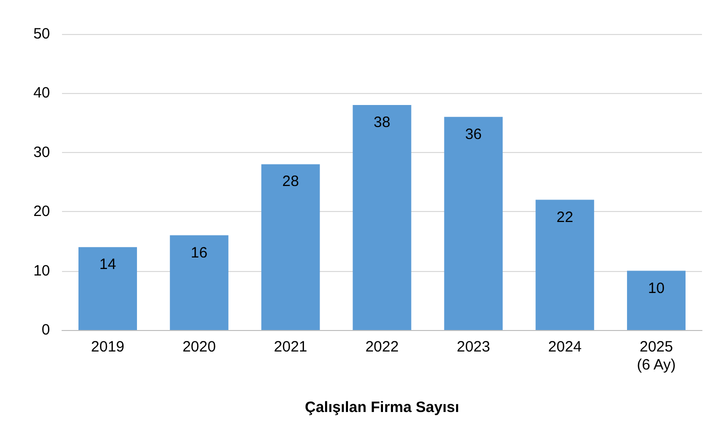  What do you see at coordinates (199, 347) in the screenshot?
I see `x-tick-label: 2020` at bounding box center [199, 347].